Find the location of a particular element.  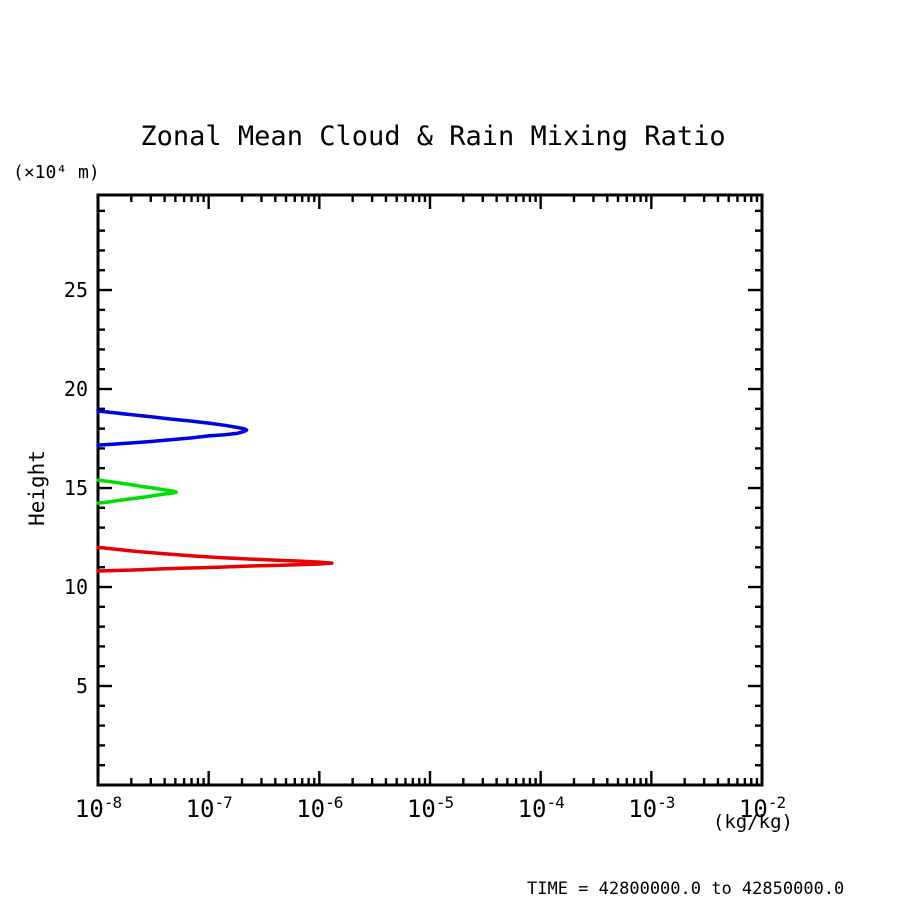

x-tick-label: 10⁻⁸ is located at coordinates (98, 806).